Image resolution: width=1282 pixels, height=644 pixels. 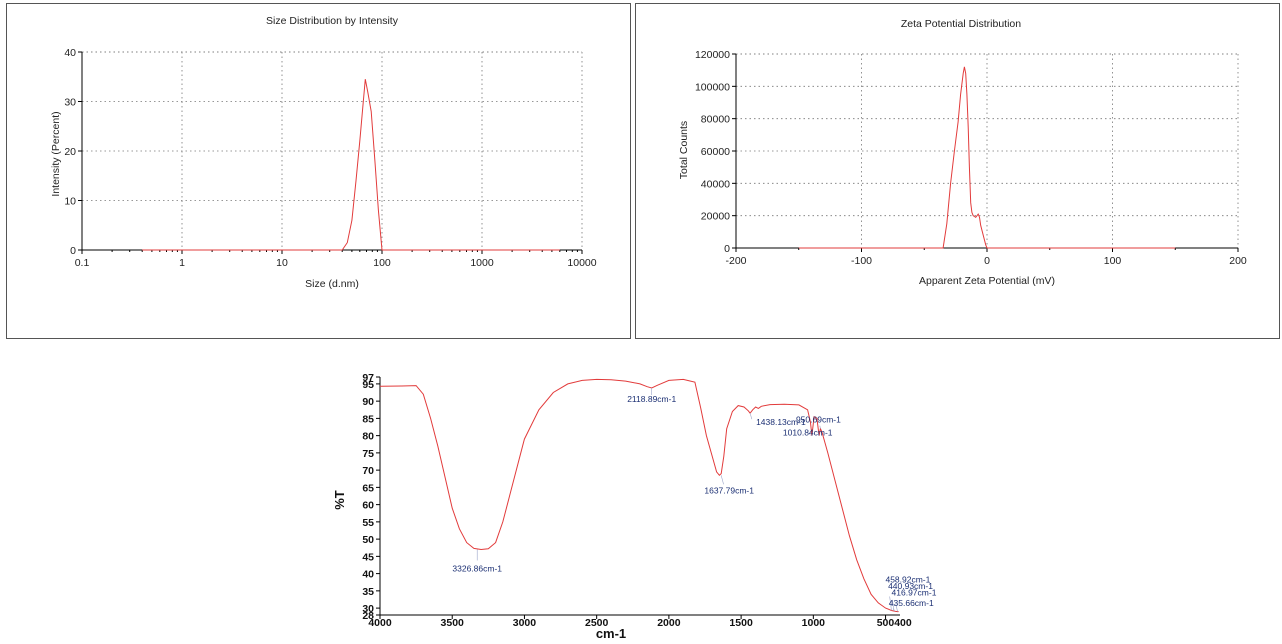 I want to click on y-tick-label: 45, so click(x=368, y=557).